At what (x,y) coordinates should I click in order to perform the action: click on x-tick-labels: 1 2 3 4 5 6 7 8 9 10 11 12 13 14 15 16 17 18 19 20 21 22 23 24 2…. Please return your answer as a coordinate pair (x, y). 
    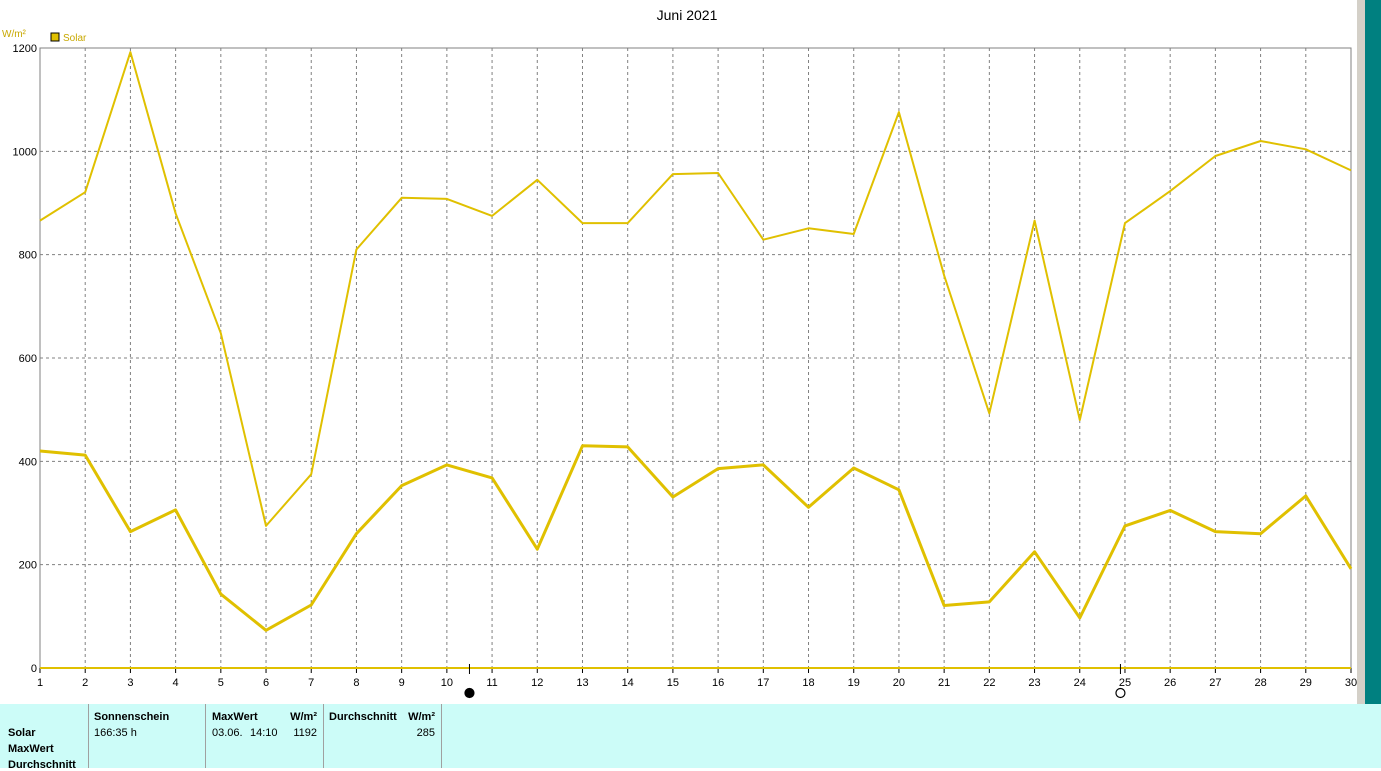
    Looking at the image, I should click on (697, 678).